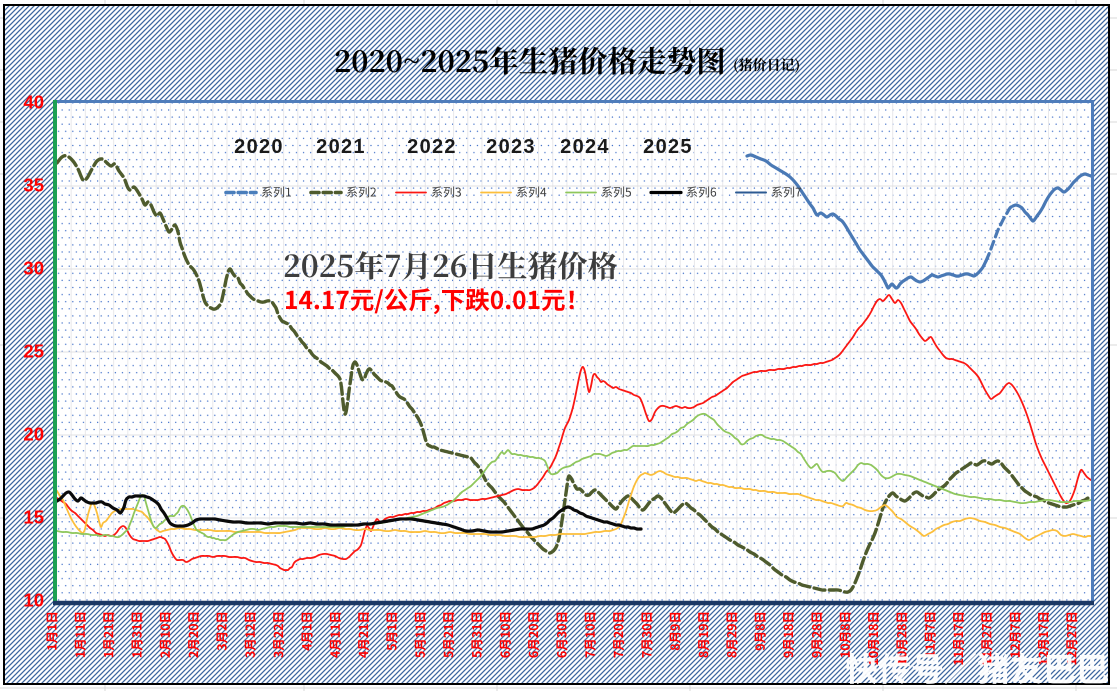  Describe the element at coordinates (33, 517) in the screenshot. I see `svg-text: 15` at that location.